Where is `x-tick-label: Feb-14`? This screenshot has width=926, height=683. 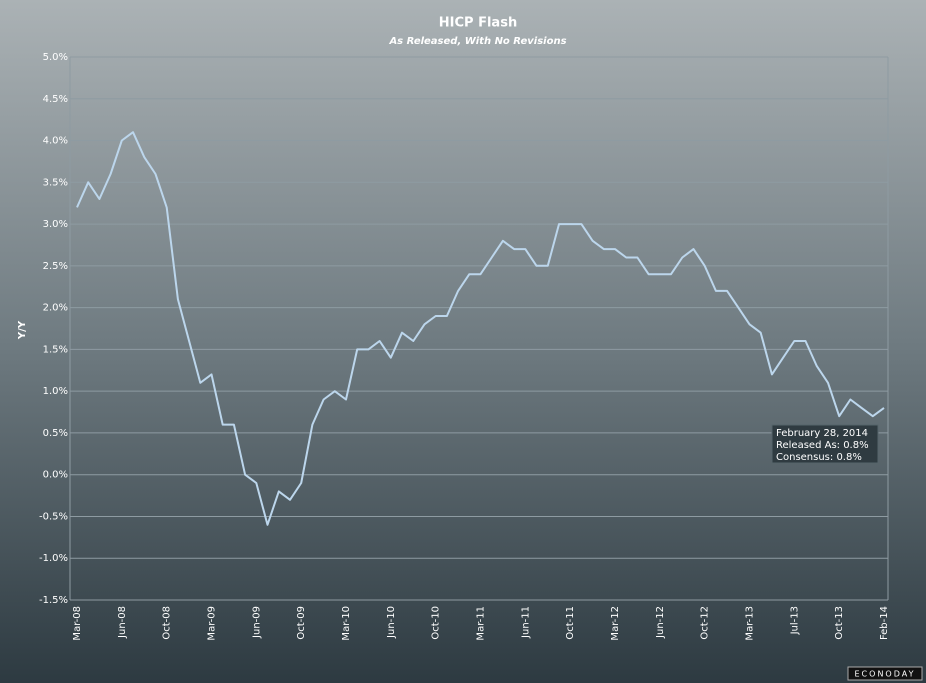 x-tick-label: Feb-14 is located at coordinates (884, 623).